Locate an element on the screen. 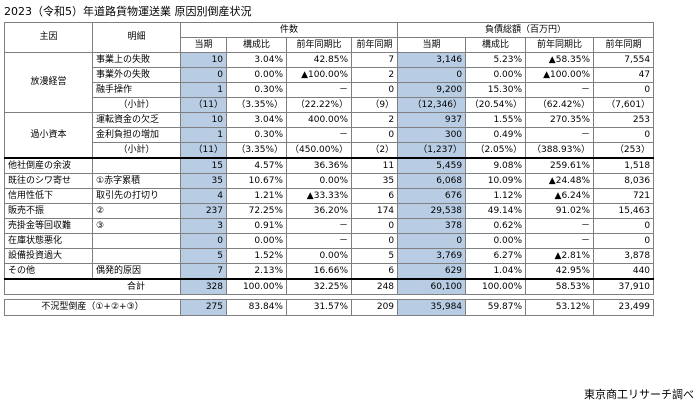 Image resolution: width=700 pixels, height=405 pixels. table-row: 設備投資過大 5 1.52% 0.00% 5 3,769 6.27% ▲2.81% 3,878 is located at coordinates (329, 256).